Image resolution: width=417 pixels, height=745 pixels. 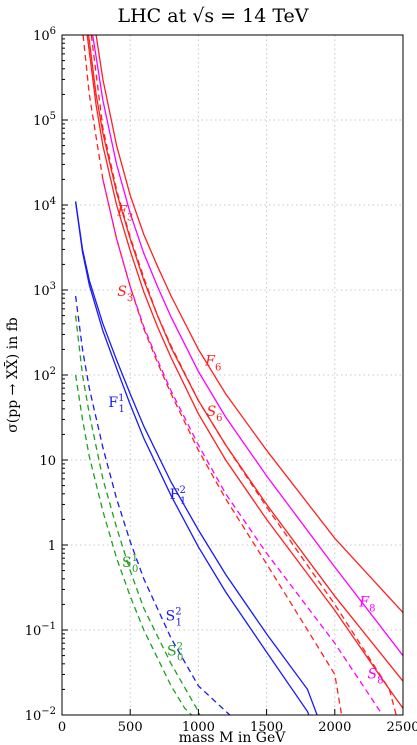 I want to click on y-tick-label-5: 10³, so click(x=44, y=290).